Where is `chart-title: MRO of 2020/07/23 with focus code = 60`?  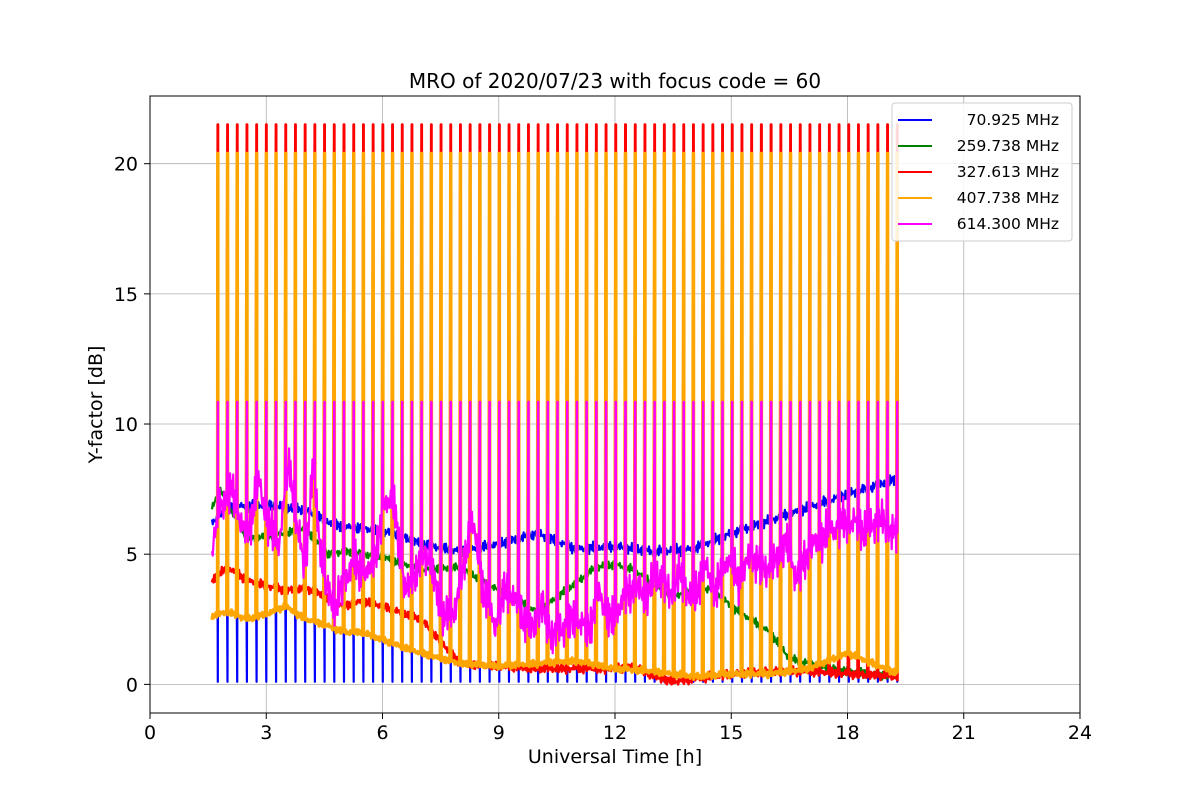
chart-title: MRO of 2020/07/23 with focus code = 60 is located at coordinates (615, 81).